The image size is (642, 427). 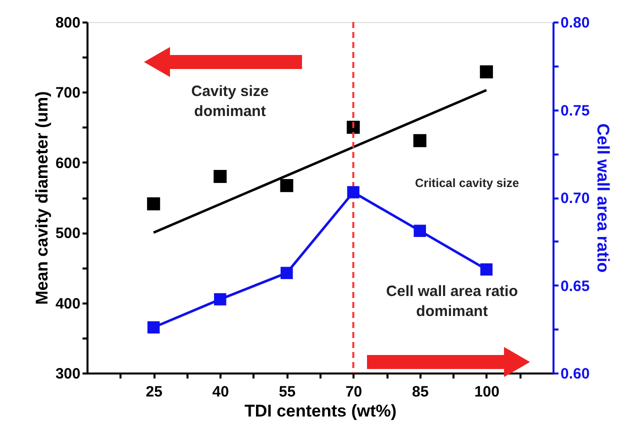 I want to click on annotation: Cavity size domimant, so click(x=230, y=101).